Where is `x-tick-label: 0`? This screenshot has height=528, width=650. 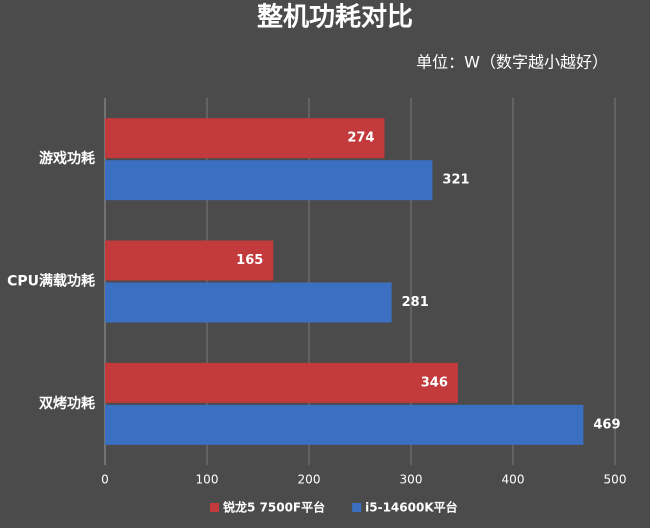
x-tick-label: 0 is located at coordinates (105, 480).